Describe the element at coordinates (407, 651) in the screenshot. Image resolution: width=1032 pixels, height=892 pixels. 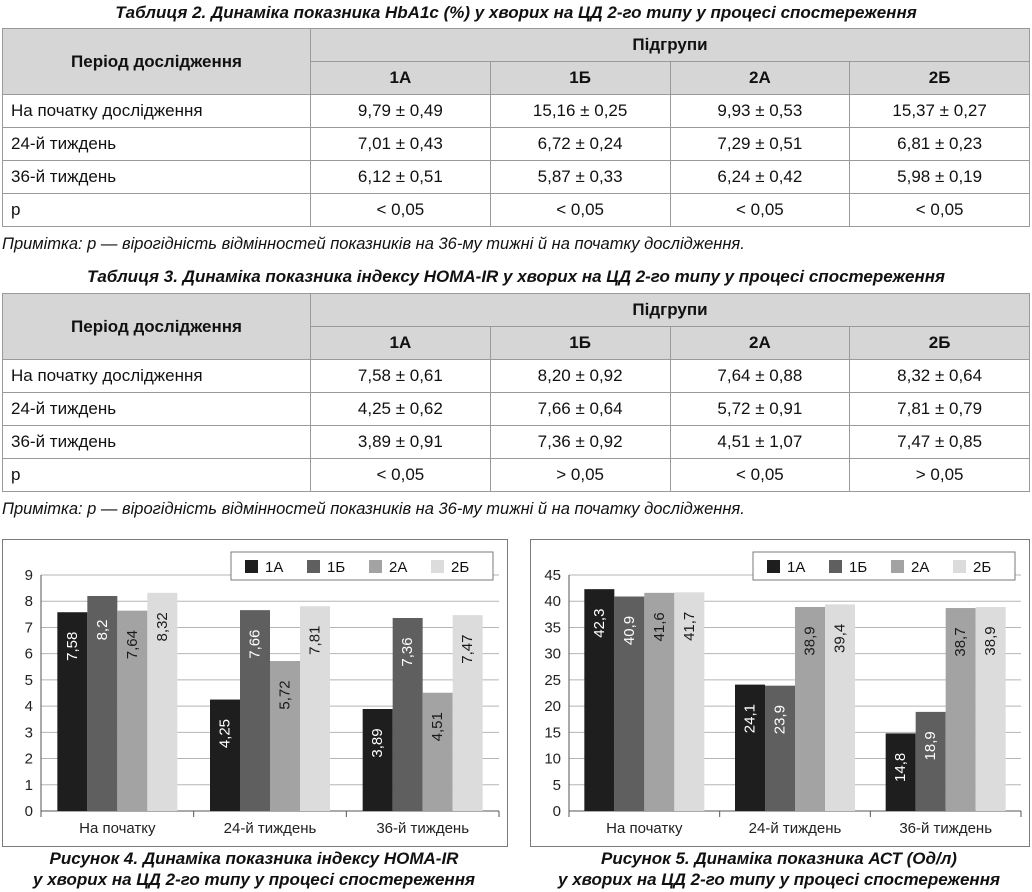
I see `data-label: 7,36` at that location.